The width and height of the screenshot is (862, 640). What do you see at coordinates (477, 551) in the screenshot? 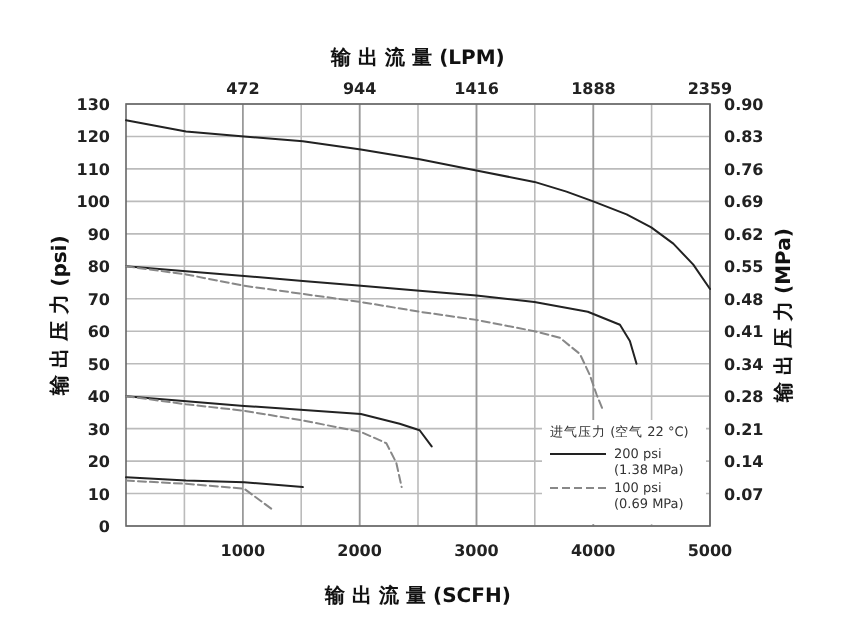
I see `x-tick-label: 3000` at bounding box center [477, 551].